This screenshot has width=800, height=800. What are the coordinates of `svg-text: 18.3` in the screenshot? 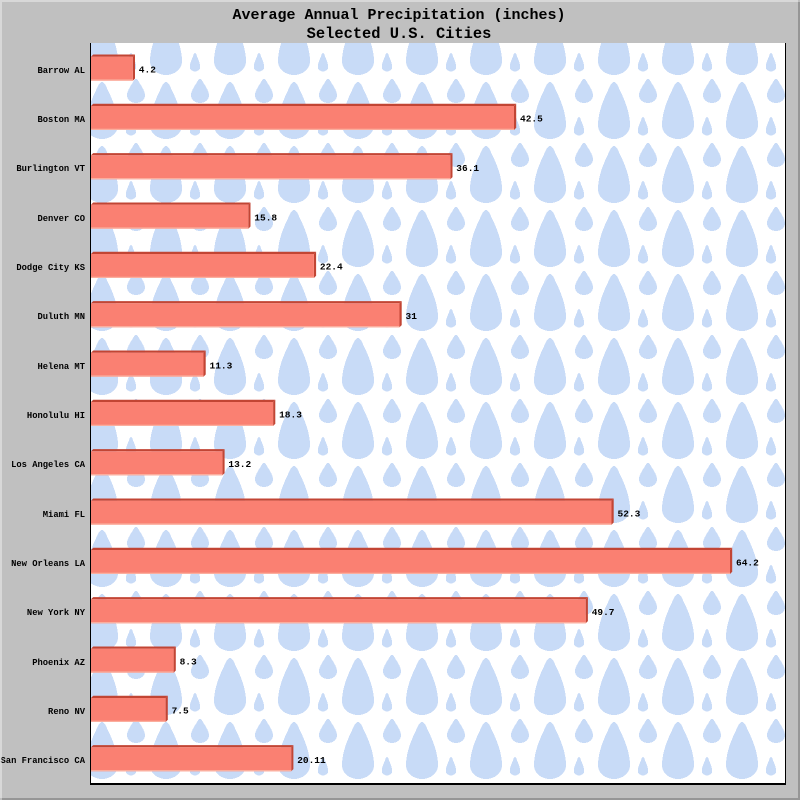 It's located at (290, 415).